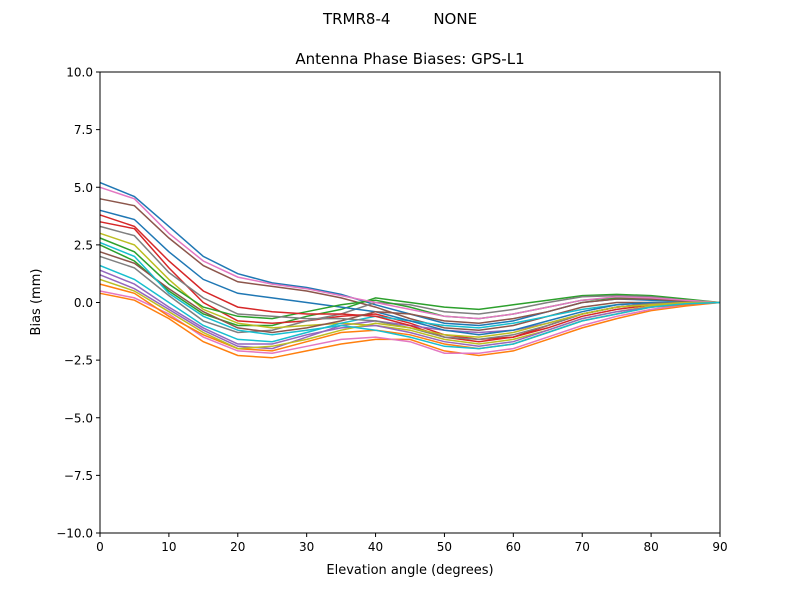 This screenshot has height=604, width=800. Describe the element at coordinates (513, 547) in the screenshot. I see `x-tick-label: 60` at that location.